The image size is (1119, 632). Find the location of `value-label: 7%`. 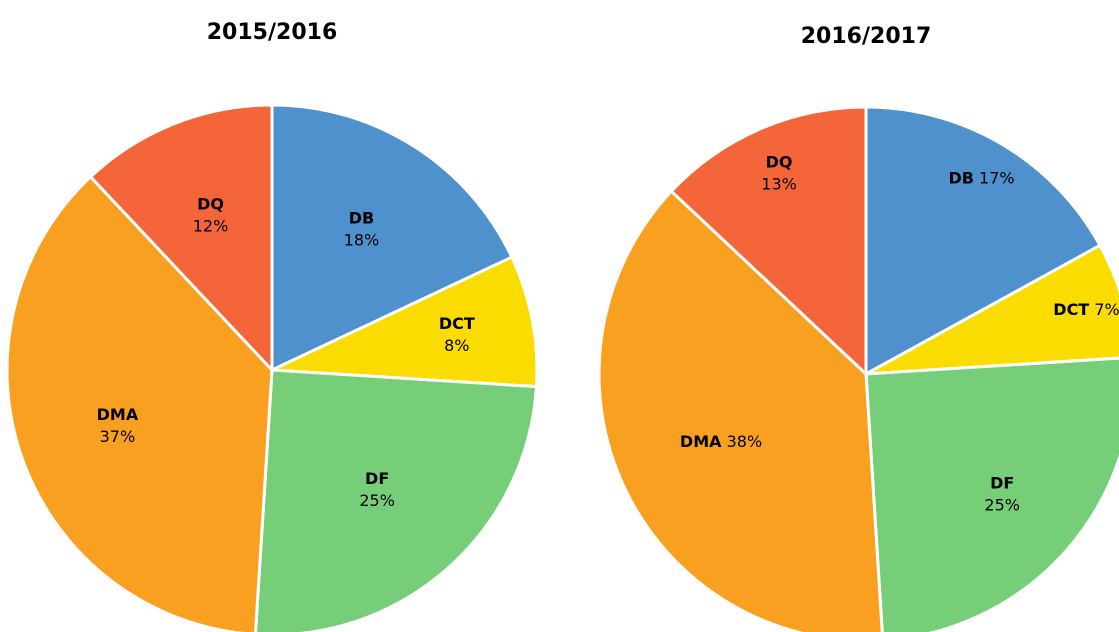

value-label: 7% is located at coordinates (1106, 308).